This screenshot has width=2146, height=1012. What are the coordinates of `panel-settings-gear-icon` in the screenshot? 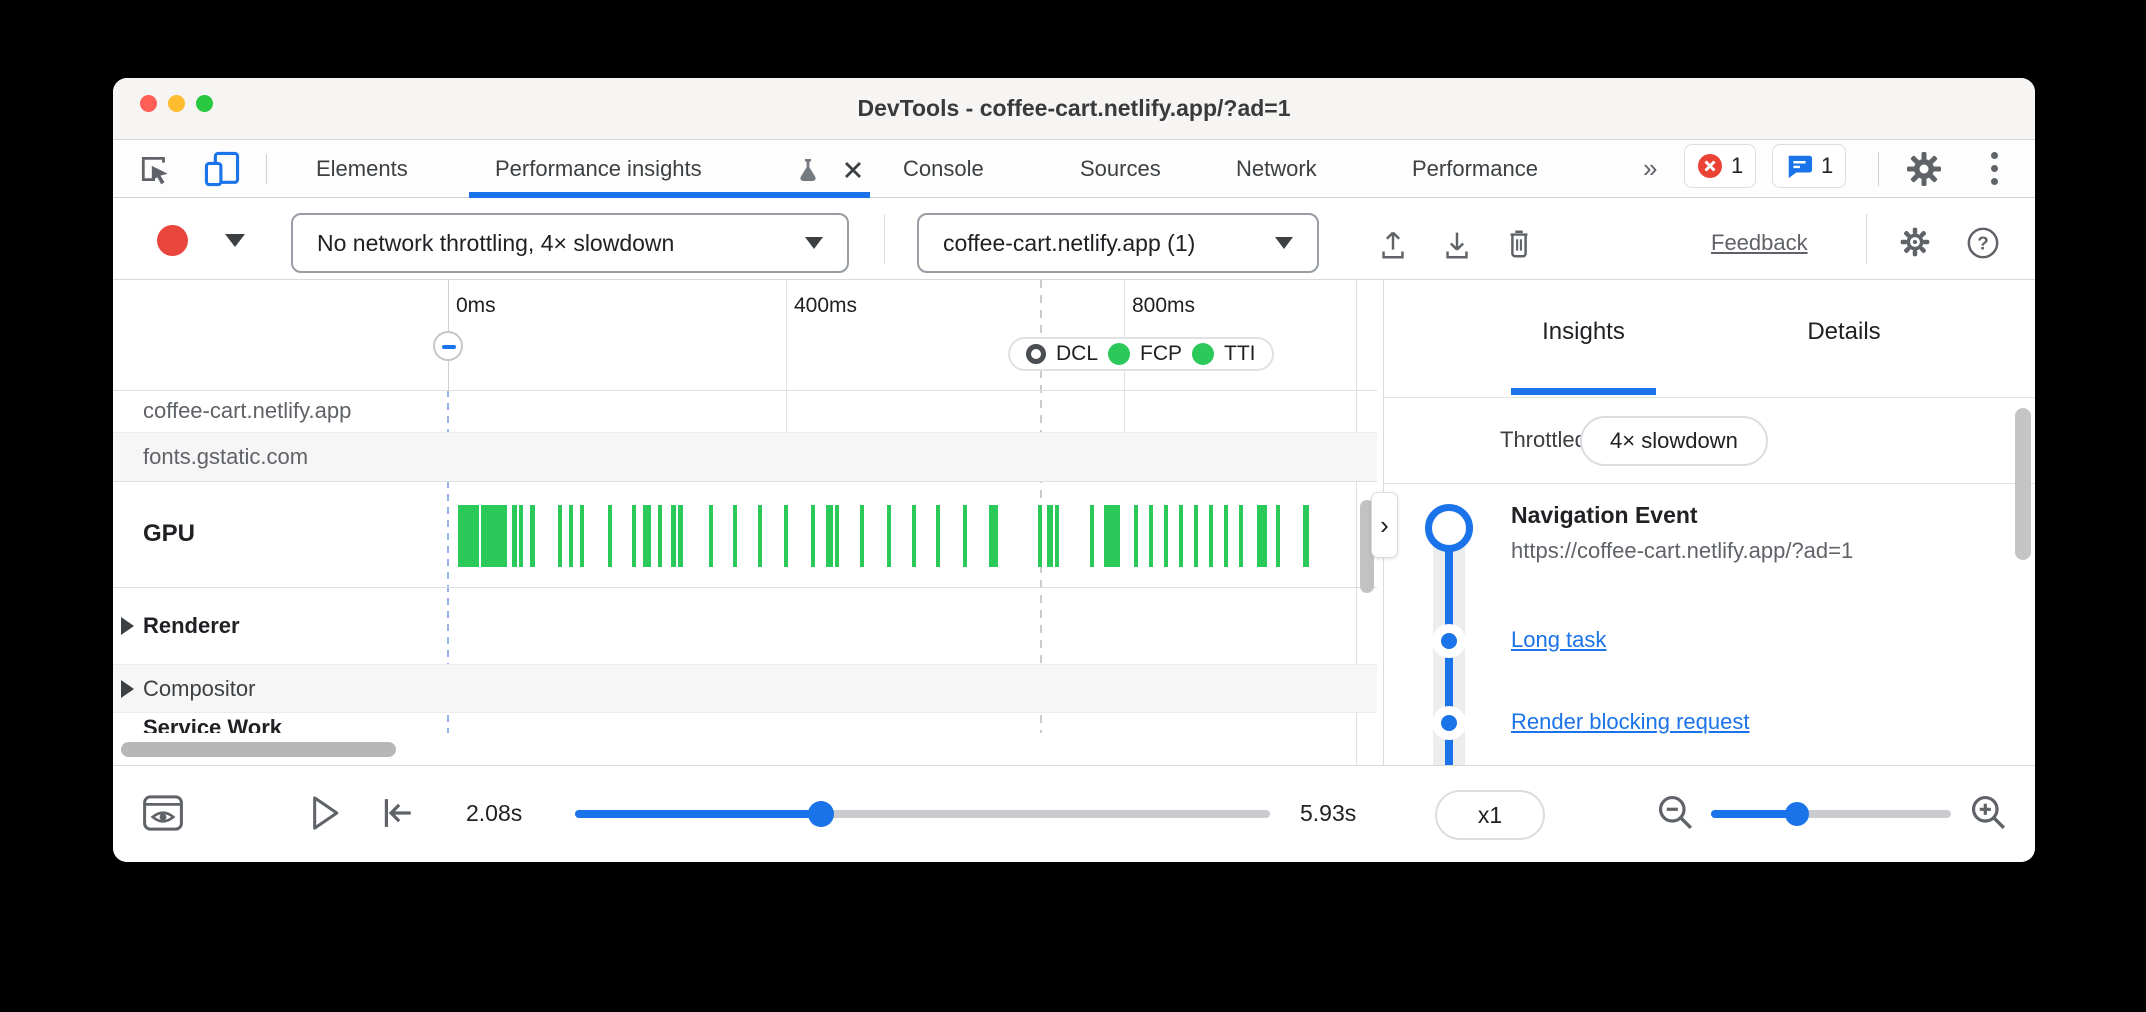 It's located at (1915, 242).